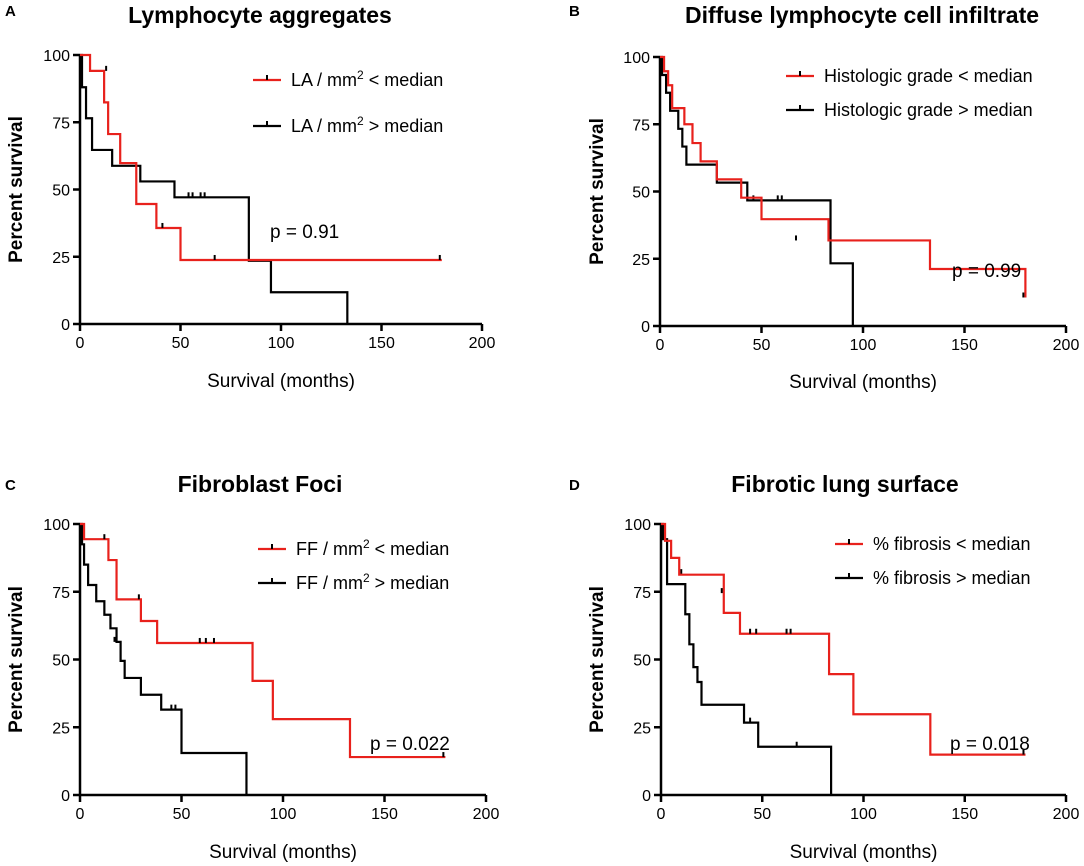 The image size is (1084, 866). What do you see at coordinates (990, 744) in the screenshot?
I see `p-value-annotation: p = 0.018` at bounding box center [990, 744].